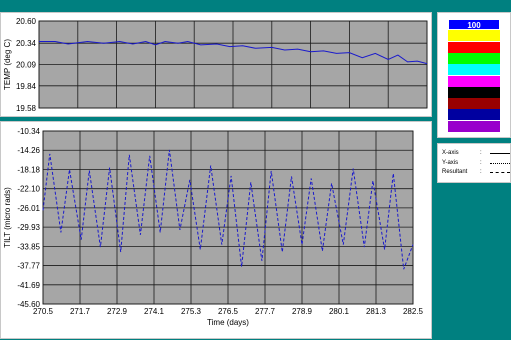 This screenshot has height=340, width=511. What do you see at coordinates (7, 64) in the screenshot?
I see `y-axis-title: TEMP (deg C)` at bounding box center [7, 64].